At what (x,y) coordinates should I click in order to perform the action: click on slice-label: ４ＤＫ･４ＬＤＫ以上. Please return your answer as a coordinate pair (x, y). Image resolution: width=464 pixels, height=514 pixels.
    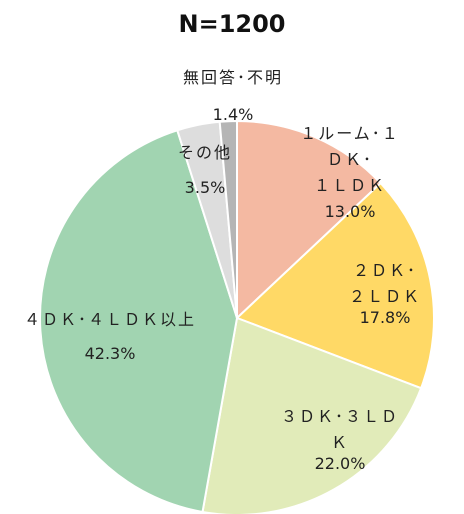
    Looking at the image, I should click on (110, 319).